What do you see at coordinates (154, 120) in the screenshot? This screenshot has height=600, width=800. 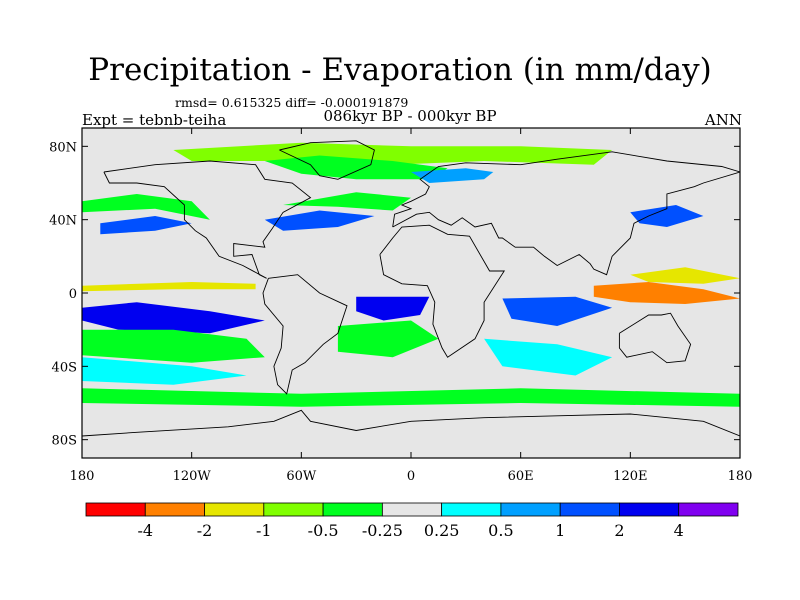 I see `experiment-label: Expt = tebnb-teiha` at bounding box center [154, 120].